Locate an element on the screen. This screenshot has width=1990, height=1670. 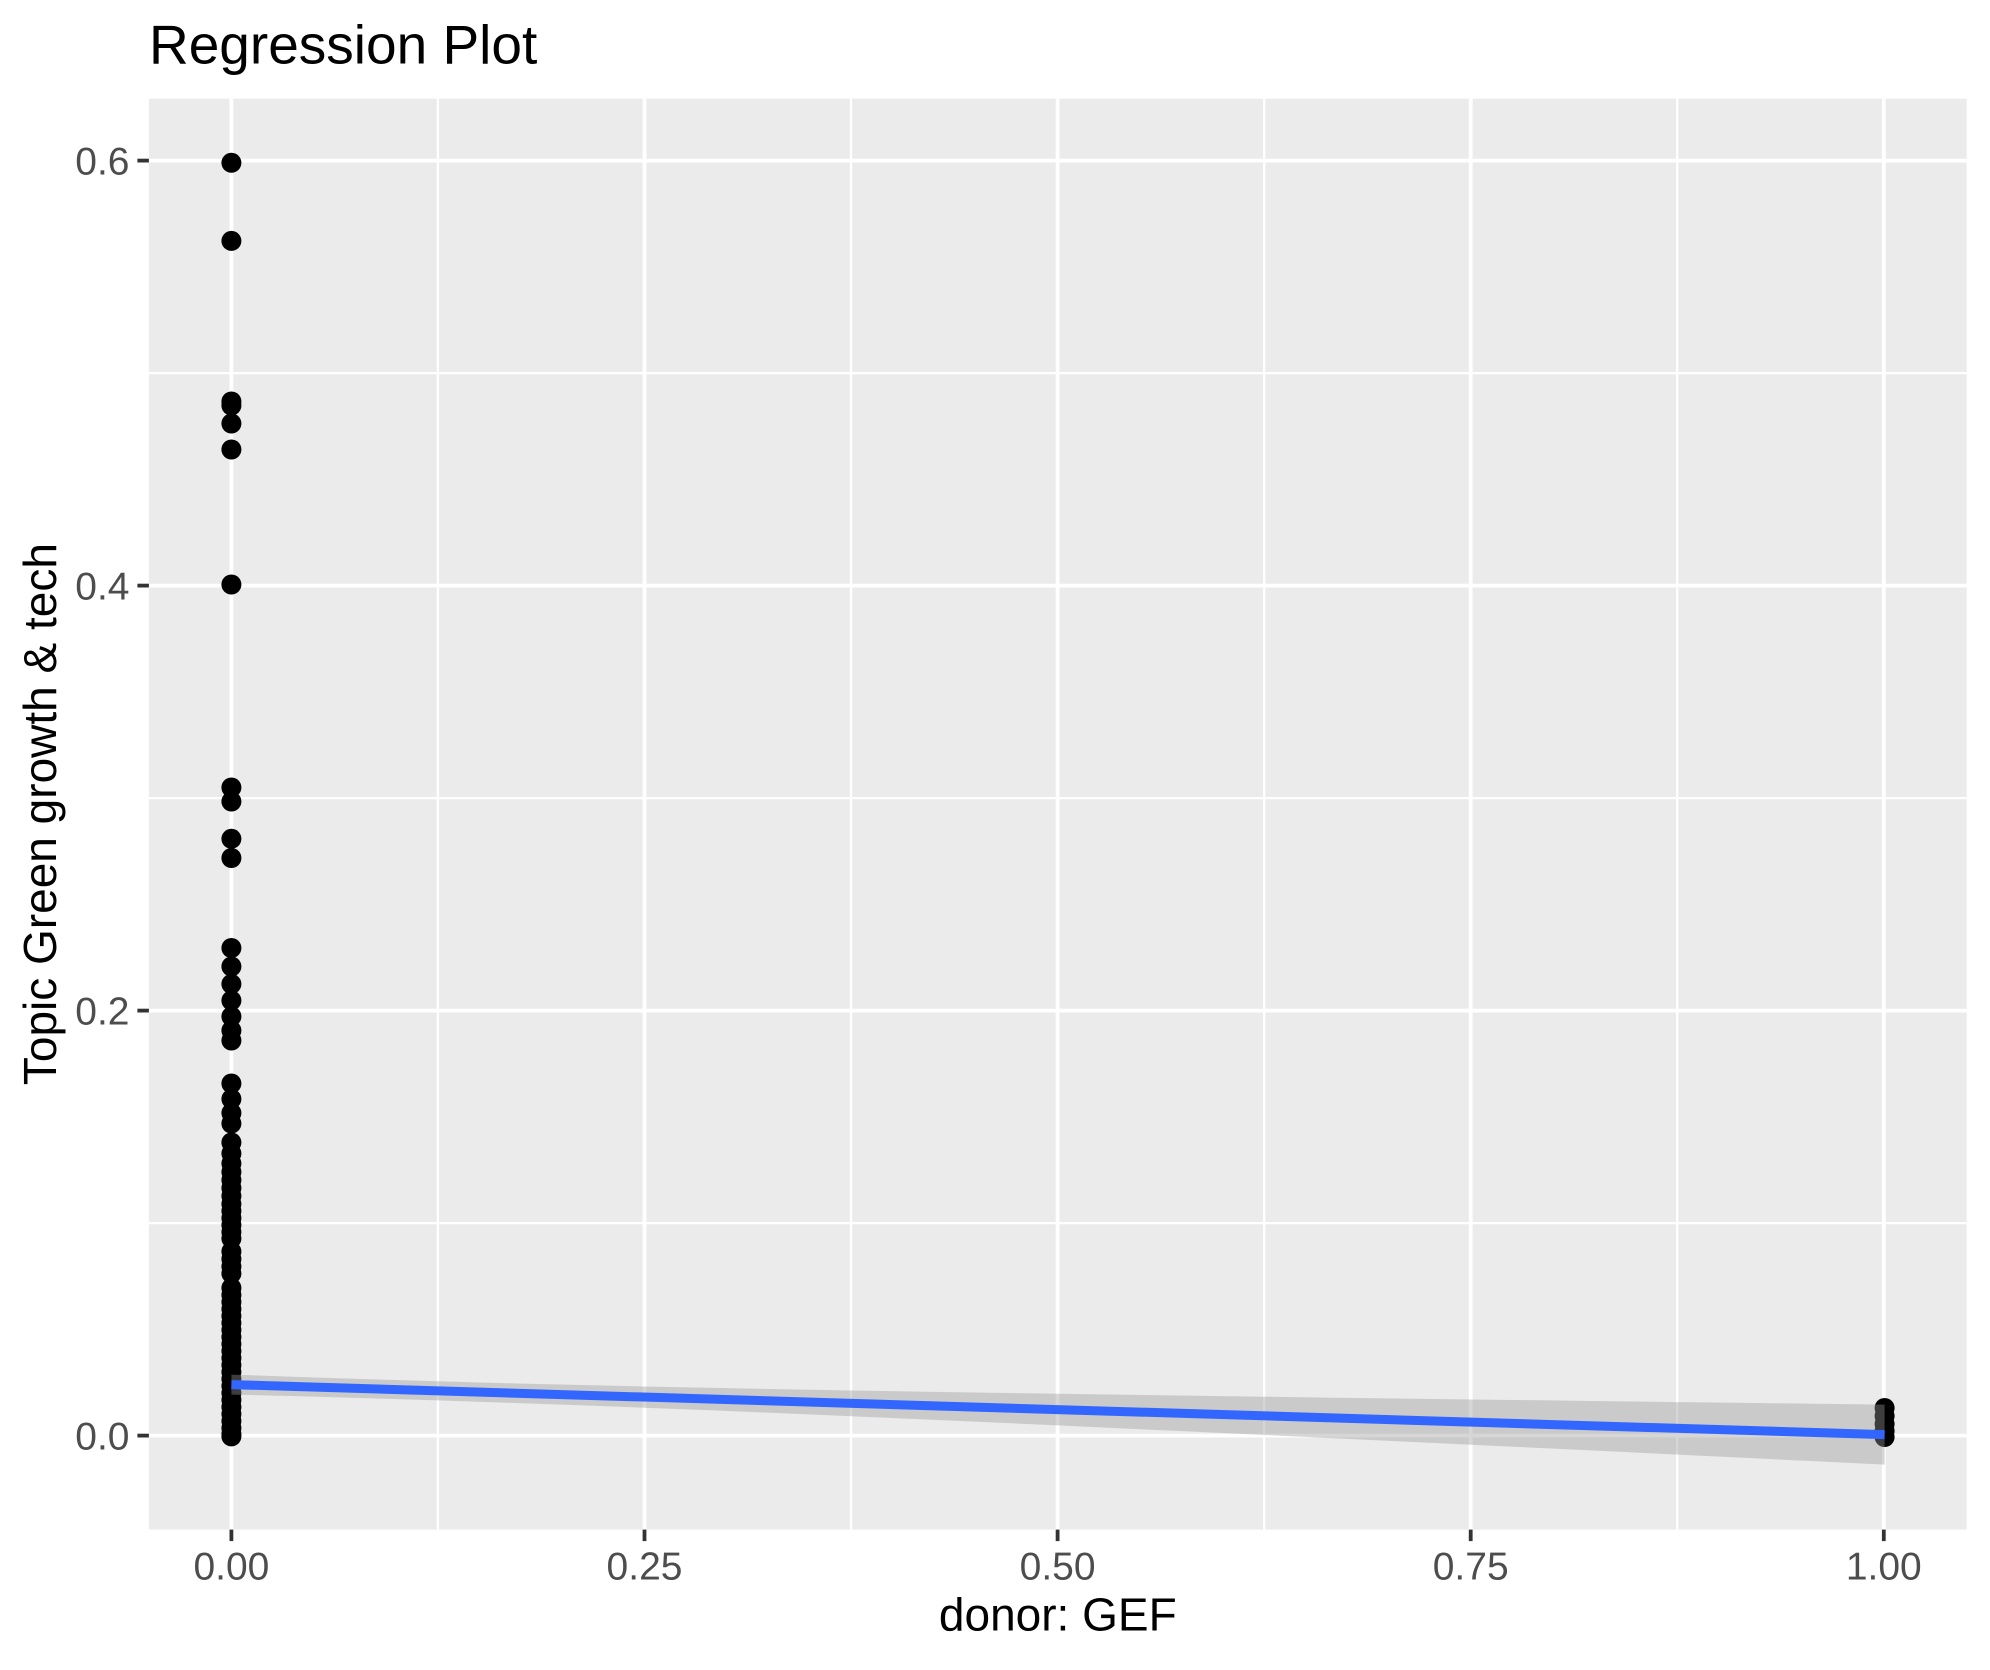
svg-text: Topic Green growth & tech is located at coordinates (40, 814).